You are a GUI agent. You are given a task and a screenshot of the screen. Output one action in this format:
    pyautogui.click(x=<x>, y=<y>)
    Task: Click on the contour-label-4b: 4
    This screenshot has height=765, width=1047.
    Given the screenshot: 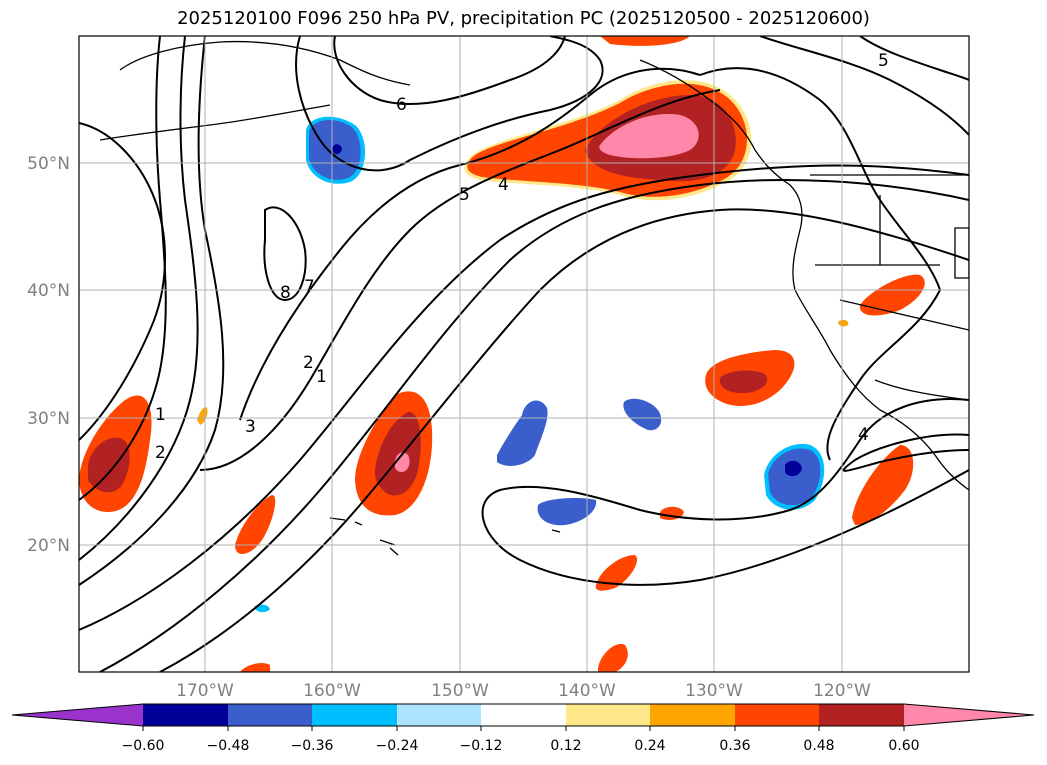 What is the action you would take?
    pyautogui.click(x=863, y=435)
    